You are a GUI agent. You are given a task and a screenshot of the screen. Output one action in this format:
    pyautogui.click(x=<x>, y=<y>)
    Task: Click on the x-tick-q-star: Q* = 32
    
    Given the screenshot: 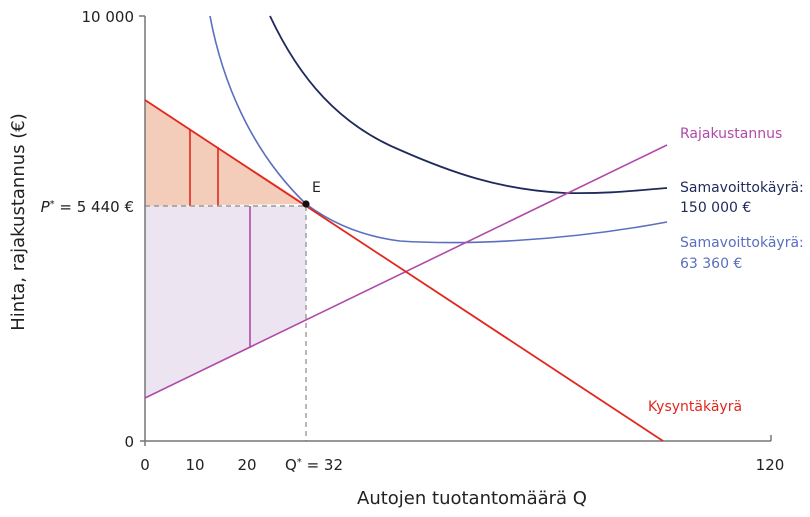 What is the action you would take?
    pyautogui.click(x=314, y=465)
    